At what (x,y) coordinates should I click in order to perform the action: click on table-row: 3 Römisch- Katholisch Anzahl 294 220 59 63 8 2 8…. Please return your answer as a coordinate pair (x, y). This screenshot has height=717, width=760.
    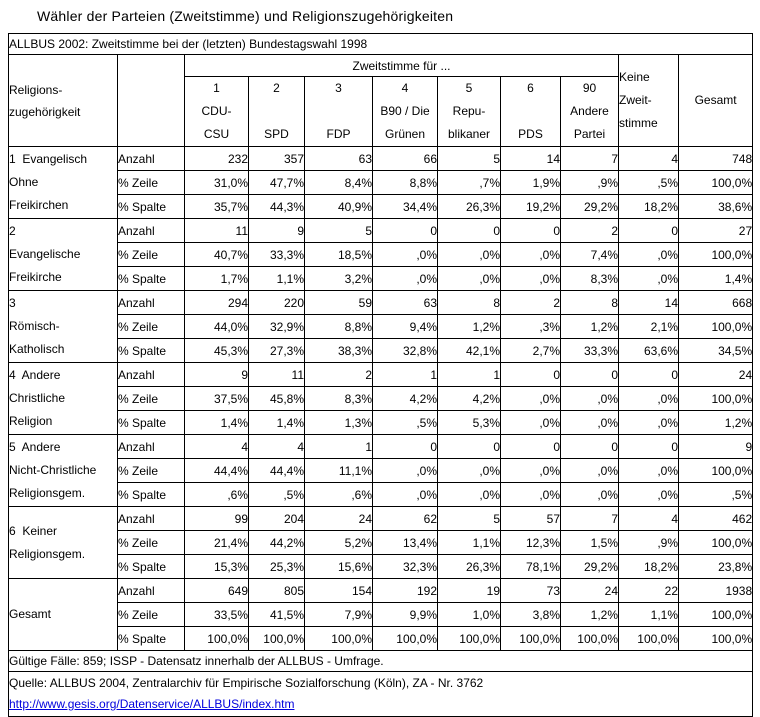
    Looking at the image, I should click on (381, 326).